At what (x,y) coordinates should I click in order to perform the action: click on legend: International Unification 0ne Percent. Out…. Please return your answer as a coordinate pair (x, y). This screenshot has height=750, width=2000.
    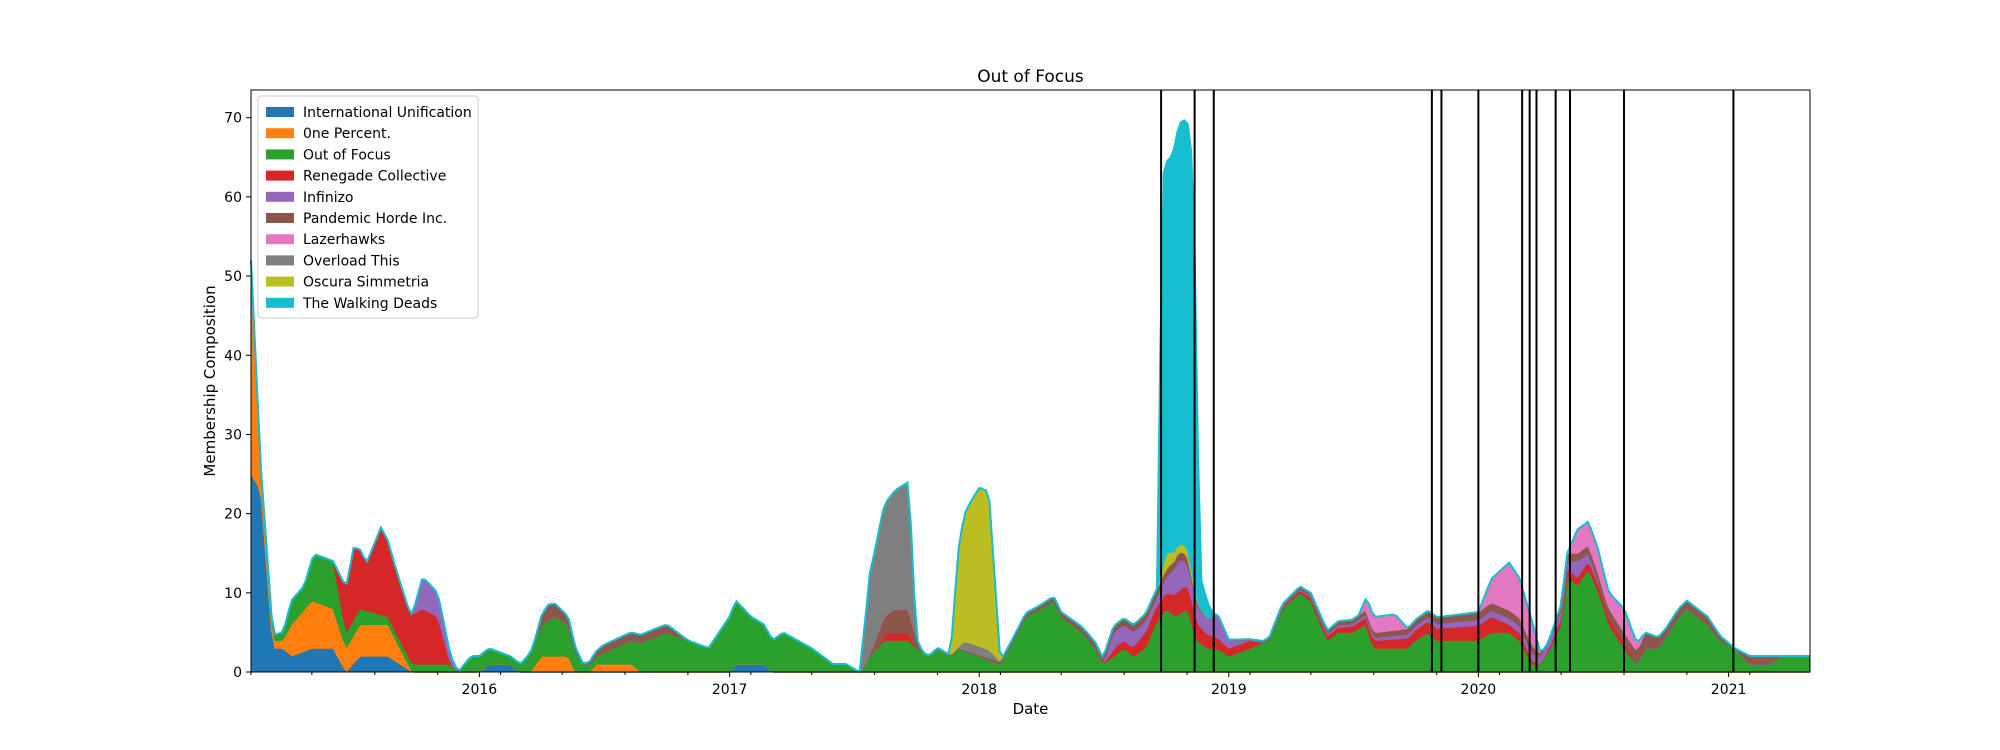
    Looking at the image, I should click on (368, 207).